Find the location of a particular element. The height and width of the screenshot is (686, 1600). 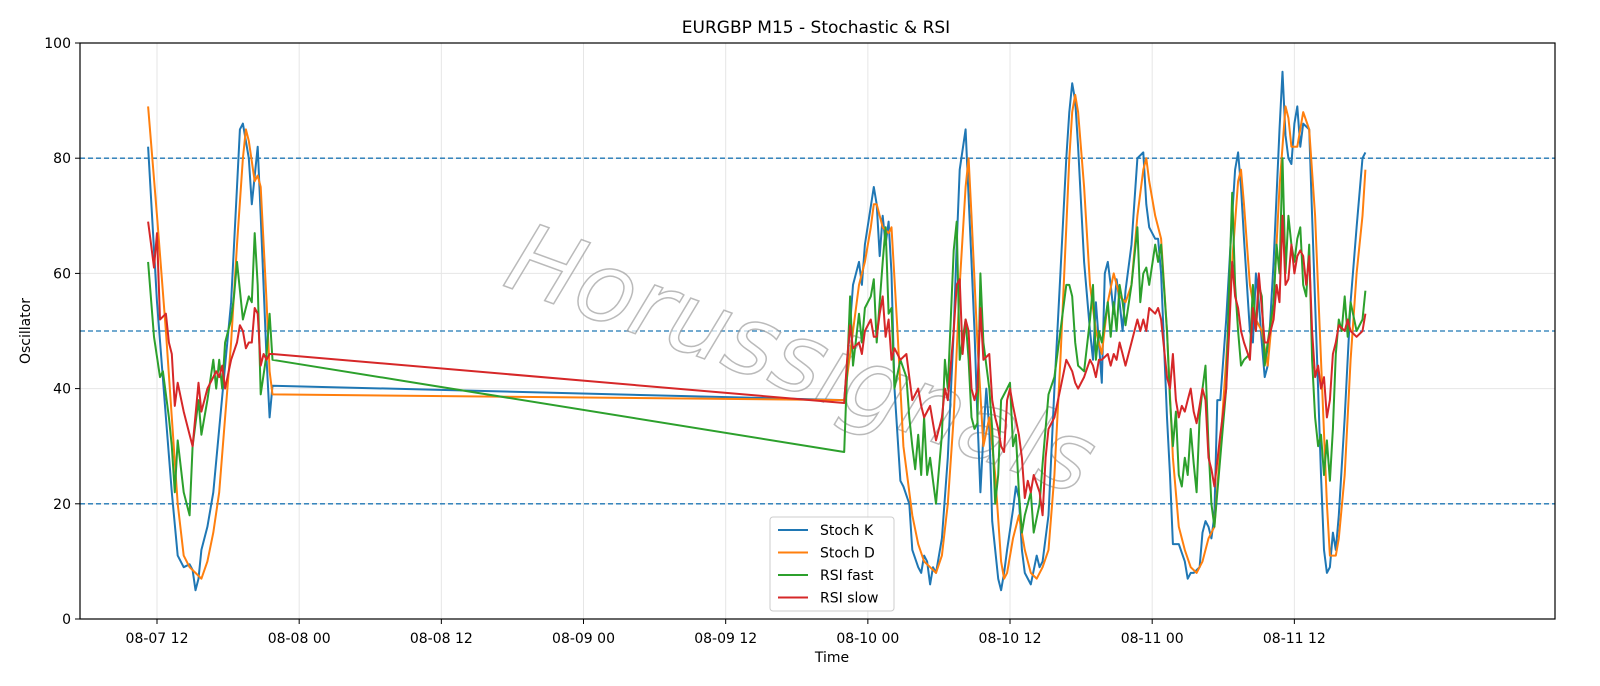

legend-label: Stoch K is located at coordinates (847, 531).